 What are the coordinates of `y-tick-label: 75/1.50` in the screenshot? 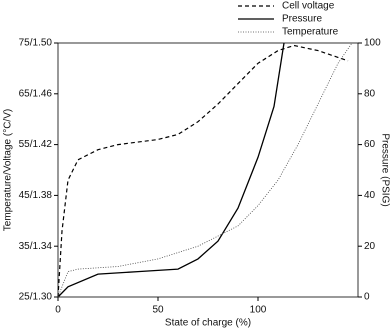 It's located at (36, 43).